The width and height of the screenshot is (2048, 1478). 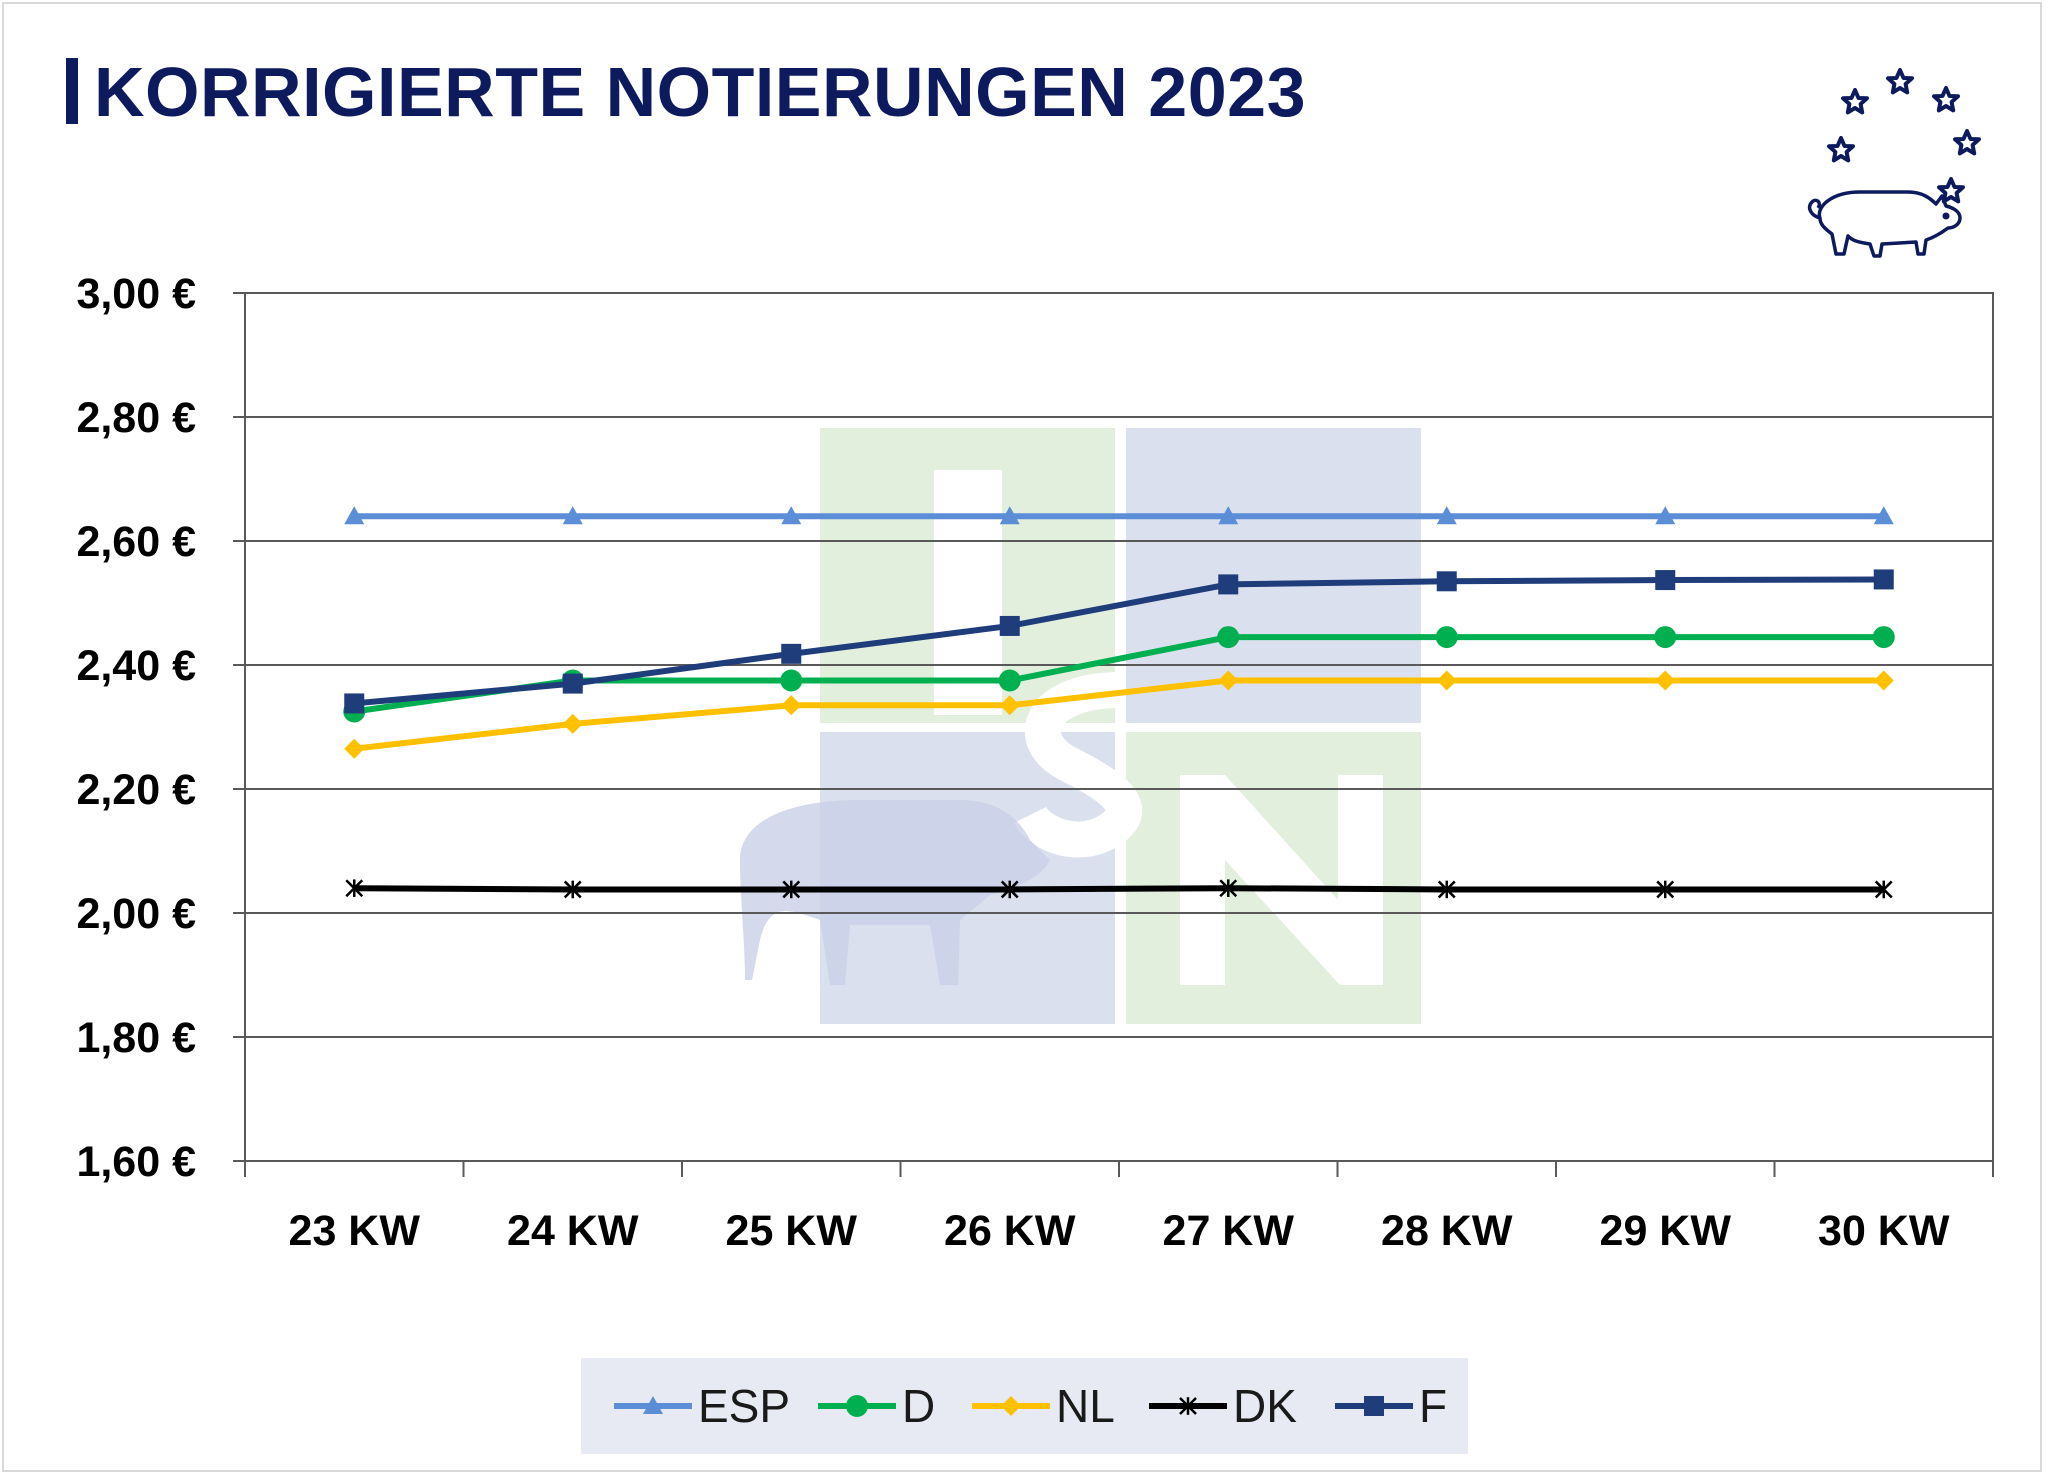 What do you see at coordinates (1666, 1231) in the screenshot?
I see `x-tick-label: 29 KW` at bounding box center [1666, 1231].